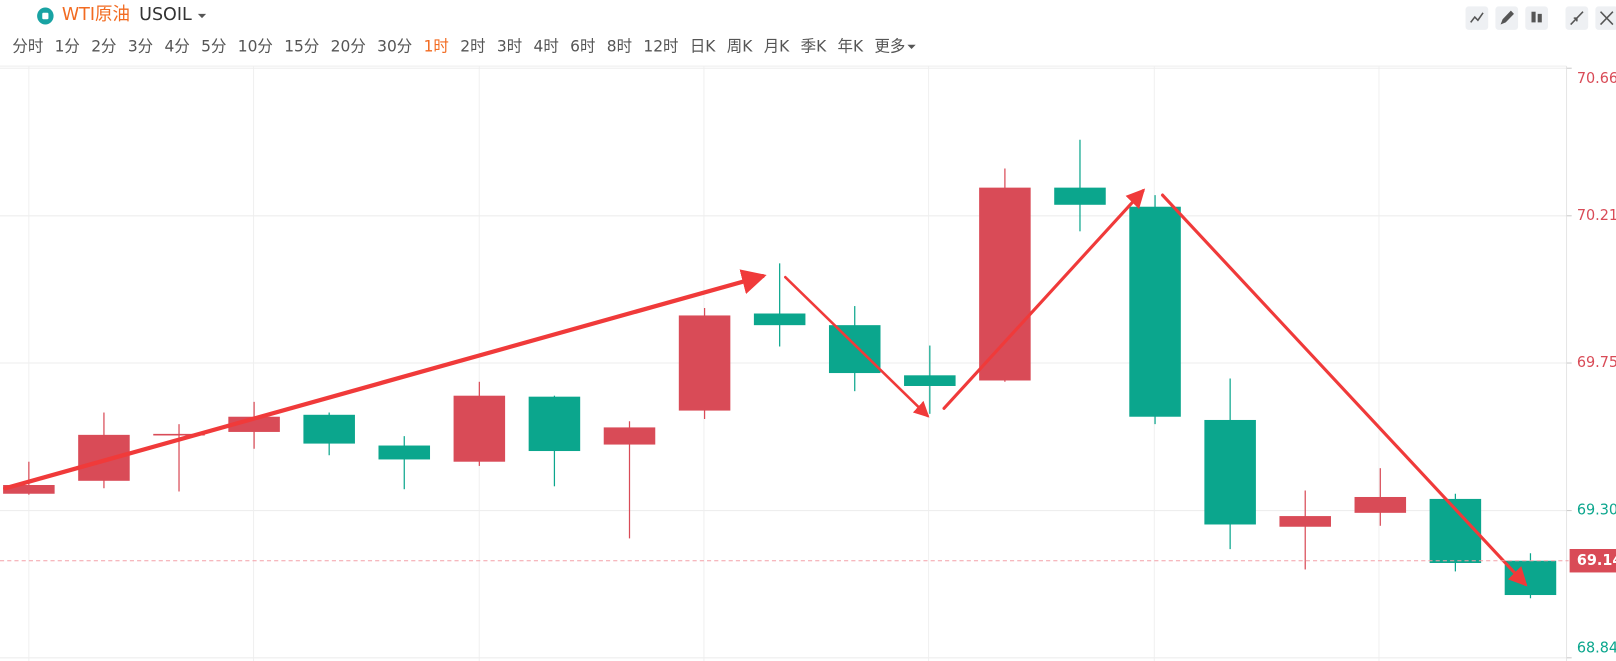 This screenshot has width=1616, height=661. I want to click on period-button: 月K, so click(777, 45).